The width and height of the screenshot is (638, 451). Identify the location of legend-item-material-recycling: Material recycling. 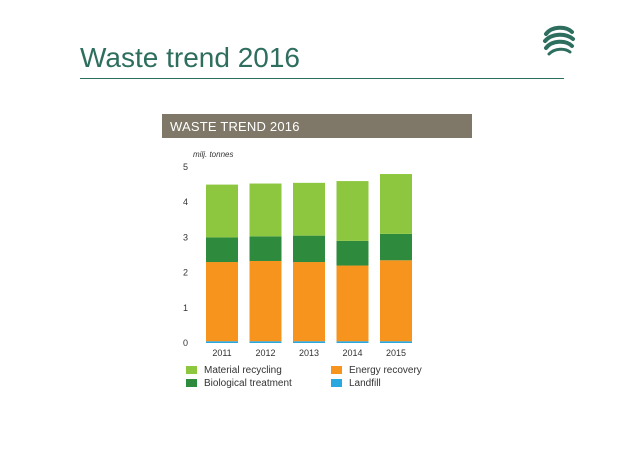
(234, 370).